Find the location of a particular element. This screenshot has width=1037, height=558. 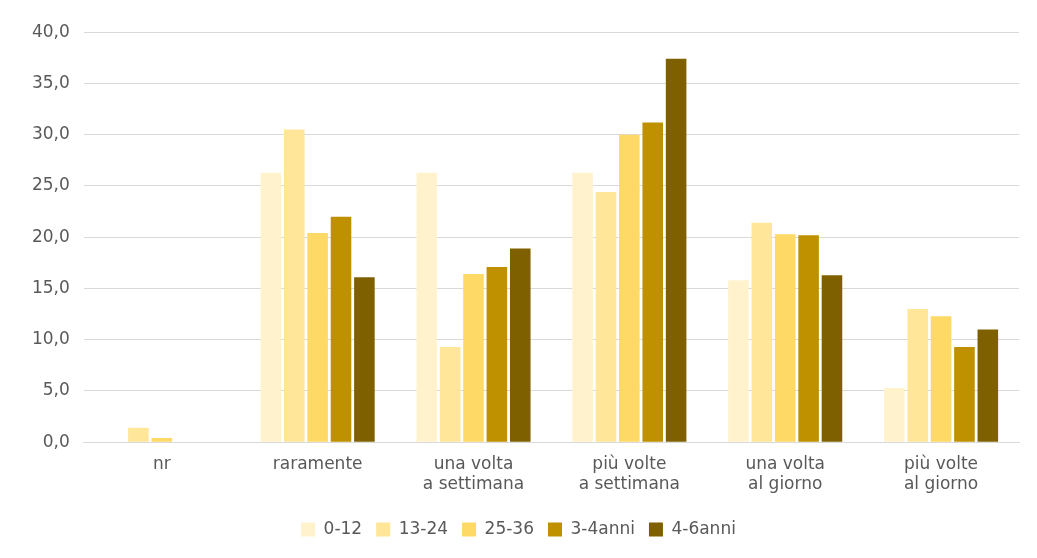

legend-label: 25-36 is located at coordinates (509, 527).